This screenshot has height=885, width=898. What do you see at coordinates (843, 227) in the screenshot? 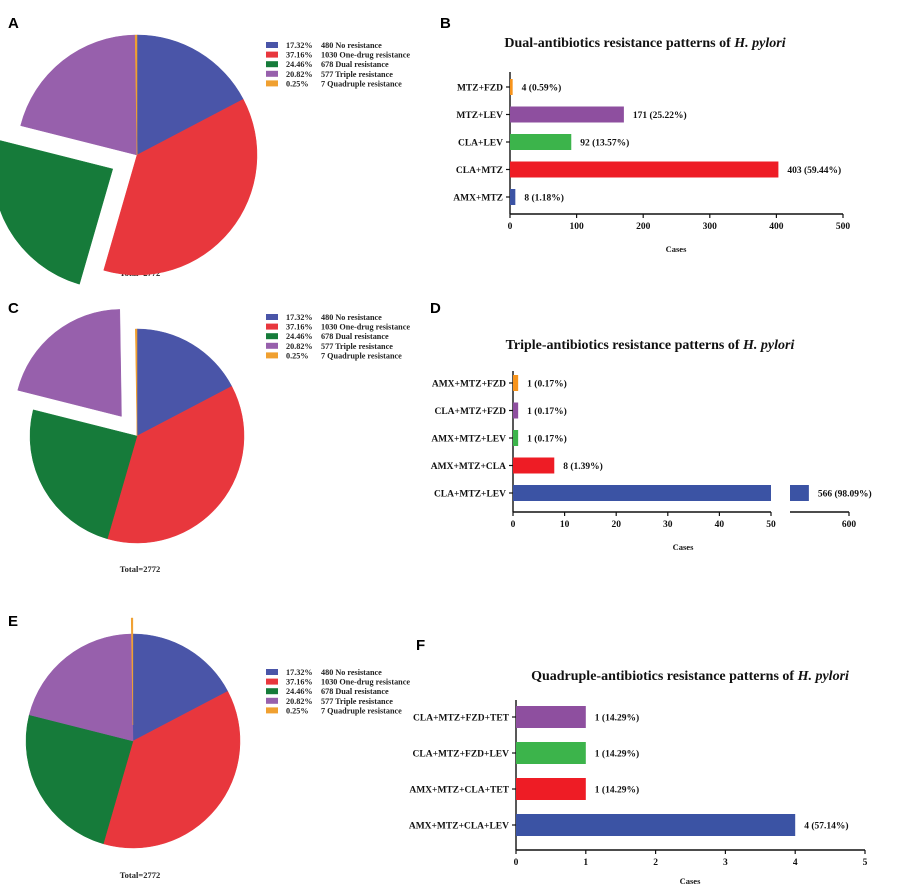
I see `chart-b-tick-label-5: 500` at bounding box center [843, 227].